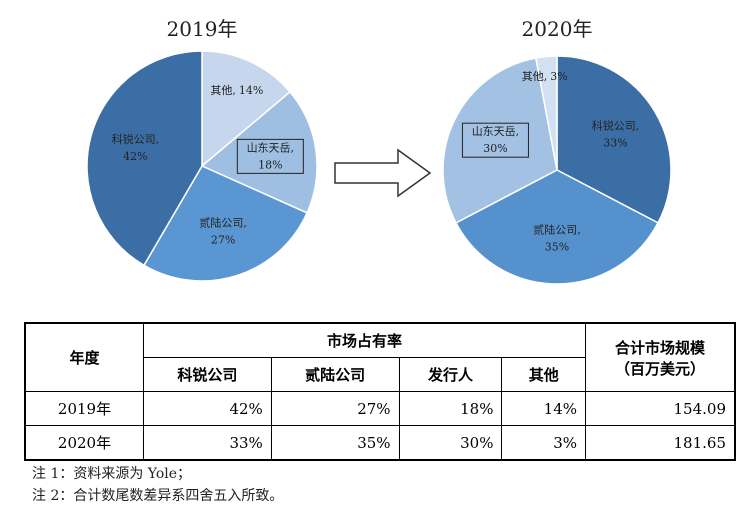 This screenshot has width=752, height=508. I want to click on header-cell: 市场占有率, so click(364, 340).